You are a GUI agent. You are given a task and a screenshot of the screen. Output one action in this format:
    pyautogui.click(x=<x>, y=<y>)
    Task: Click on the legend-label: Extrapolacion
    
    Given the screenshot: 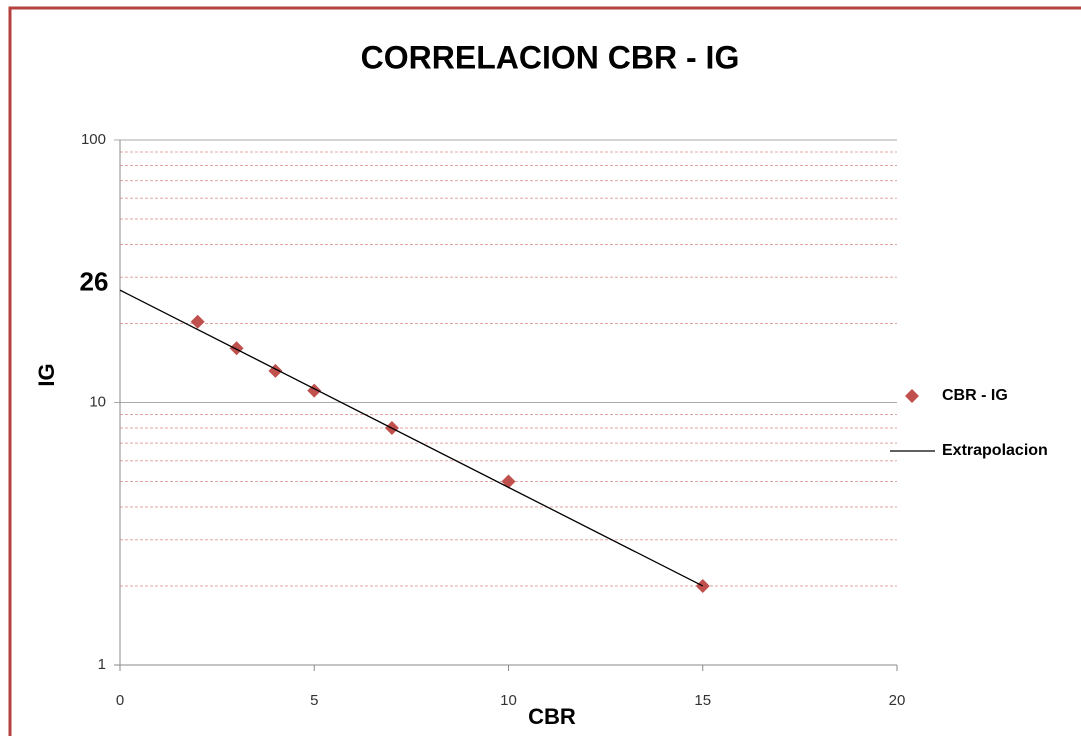 What is the action you would take?
    pyautogui.click(x=995, y=450)
    